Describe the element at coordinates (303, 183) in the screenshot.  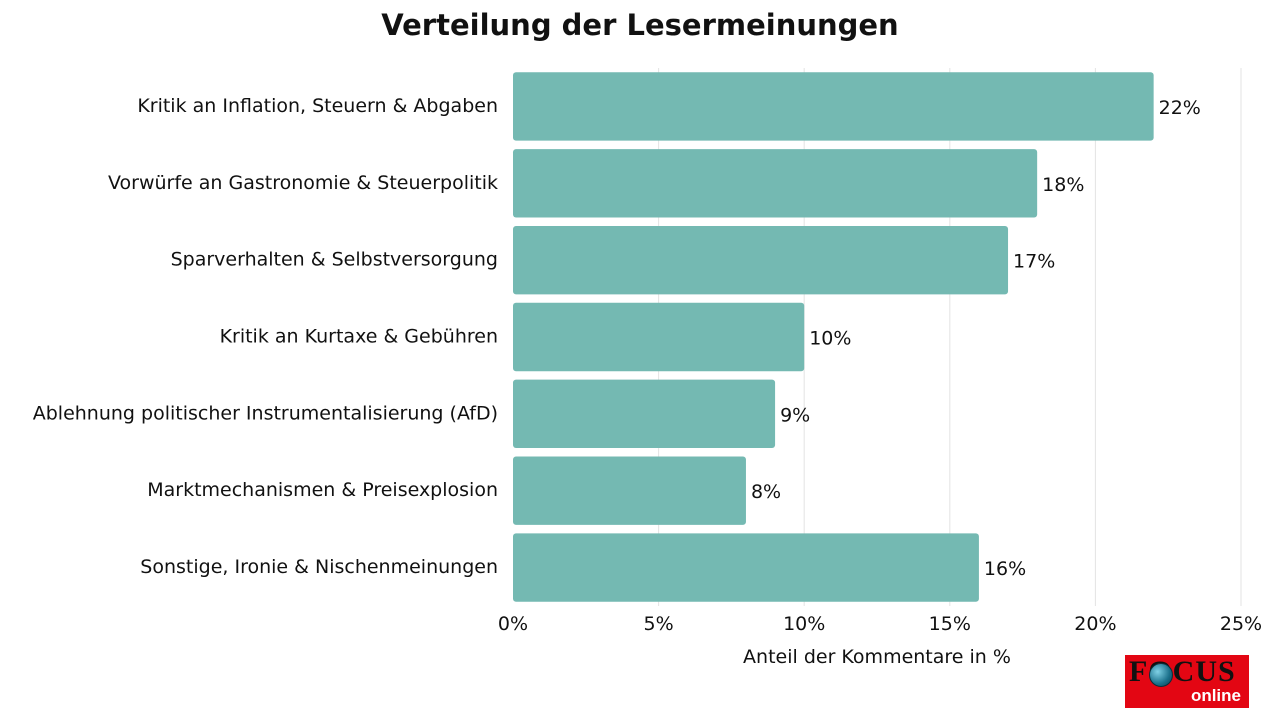
I see `category-label: Vorwürfe an Gastronomie & Steuerpolitik` at that location.